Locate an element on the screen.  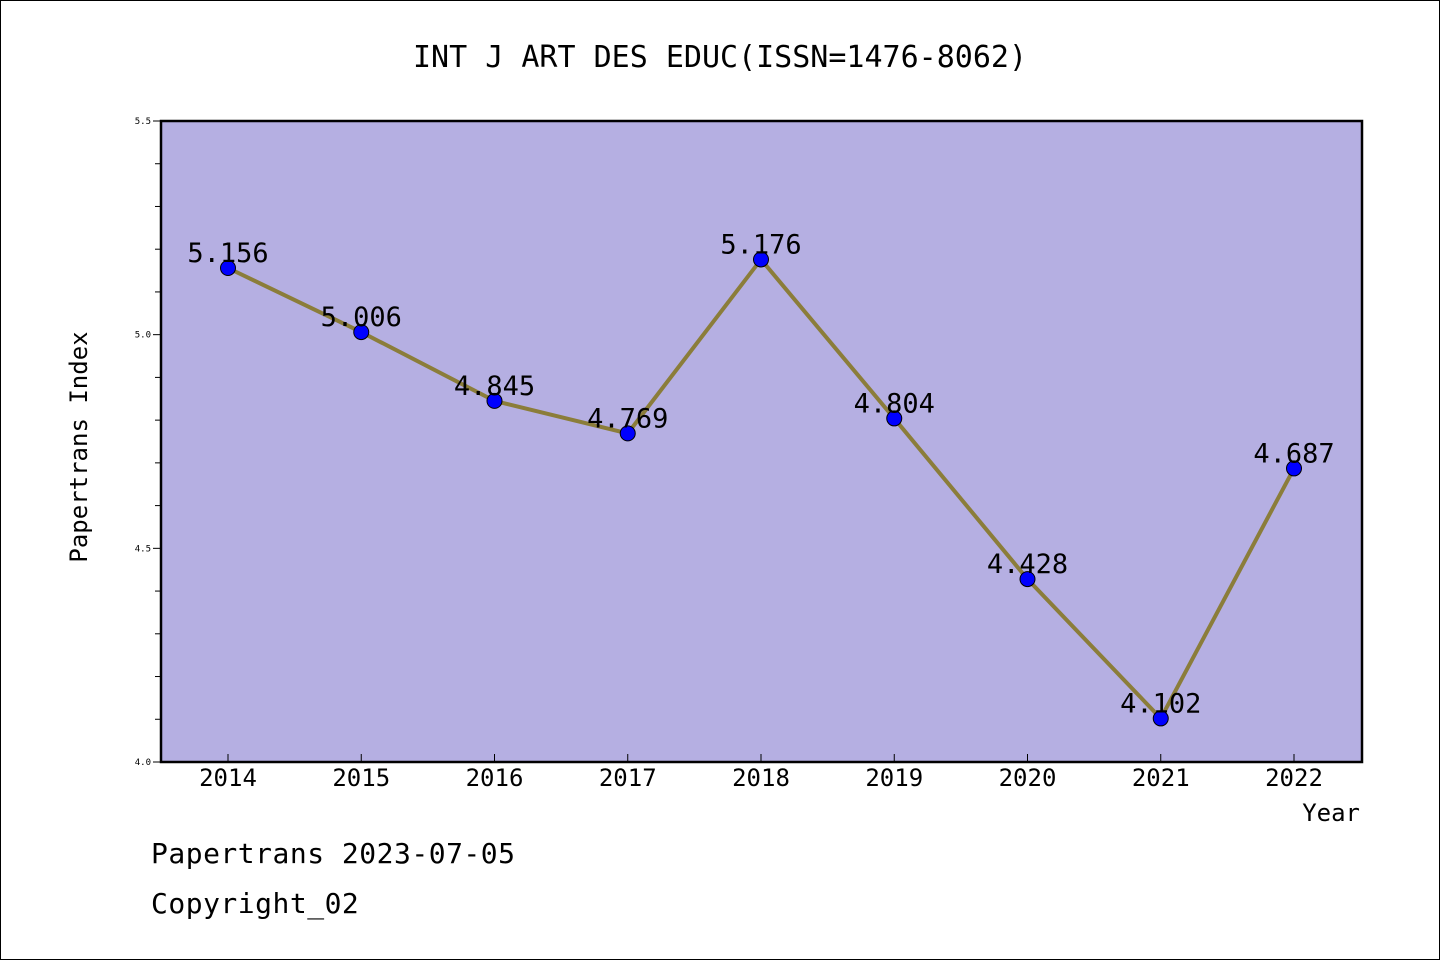
x-tick-label: 2015 is located at coordinates (361, 778).